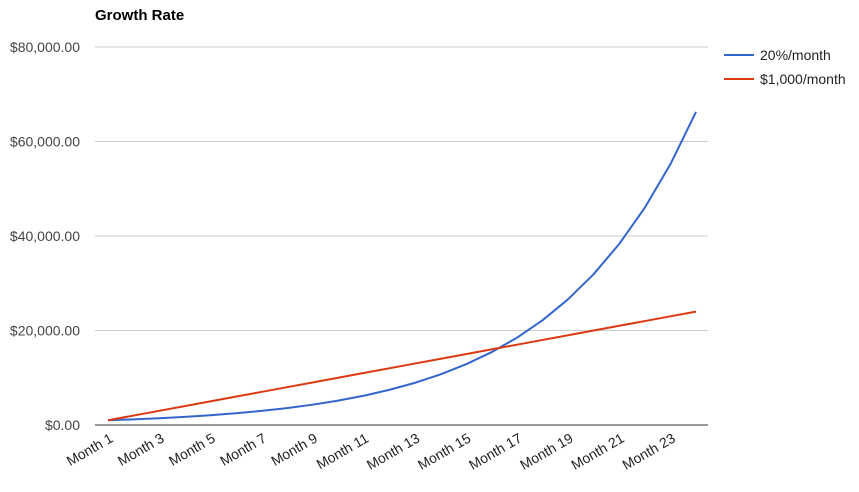 This screenshot has height=492, width=859. What do you see at coordinates (444, 451) in the screenshot?
I see `x-tick-label: Month 15` at bounding box center [444, 451].